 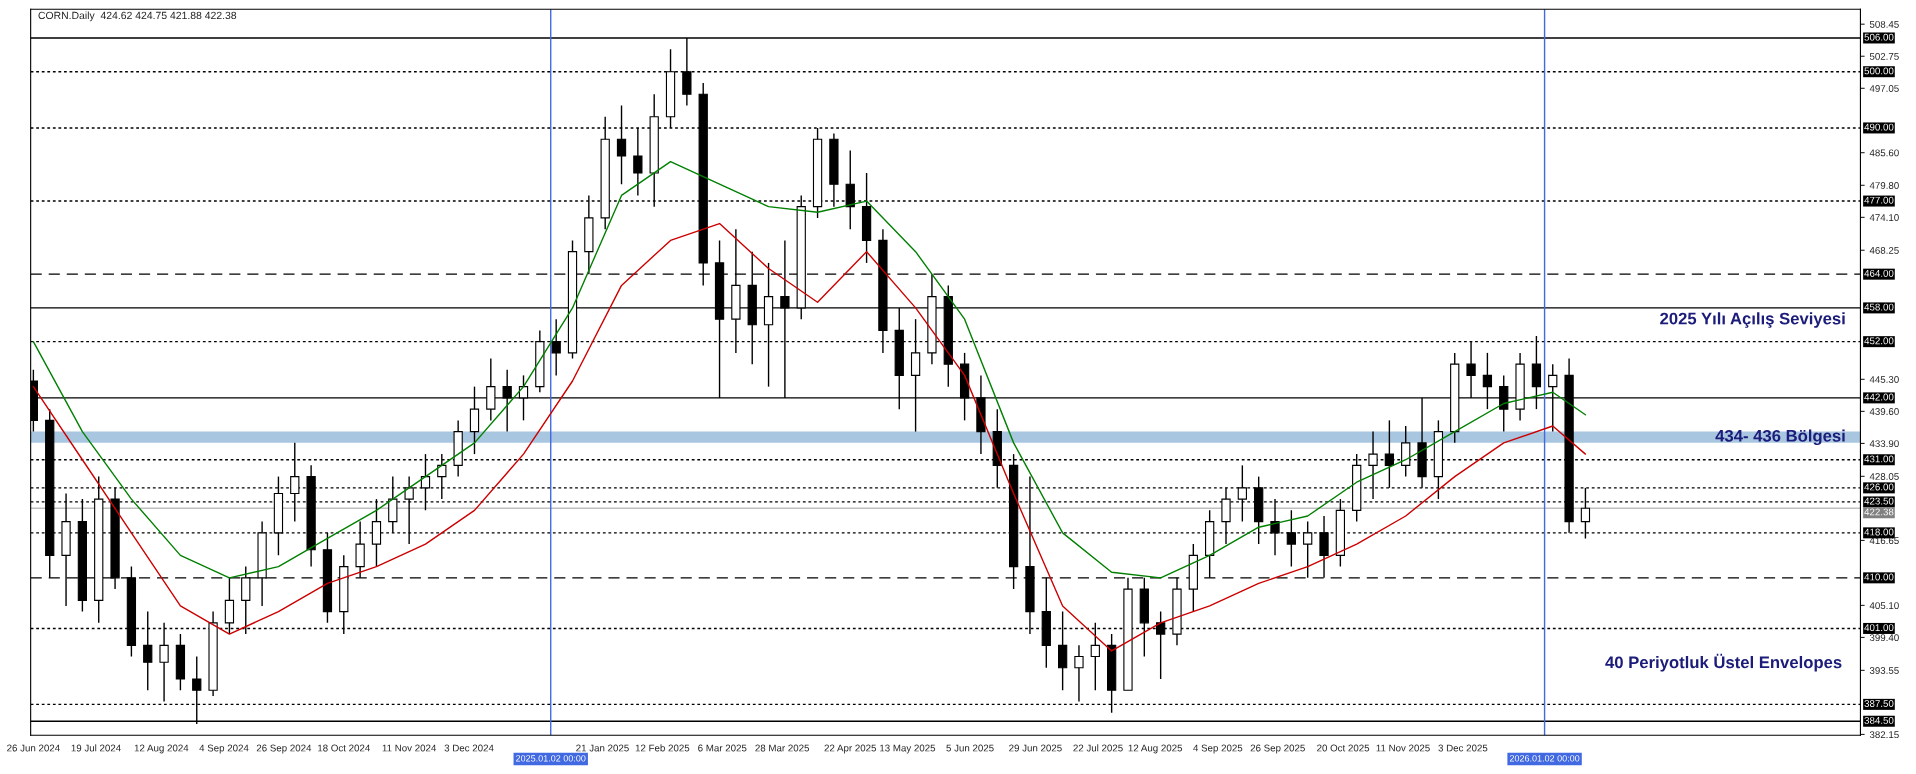 What do you see at coordinates (970, 748) in the screenshot?
I see `x-tick-label: 5 Jun 2025` at bounding box center [970, 748].